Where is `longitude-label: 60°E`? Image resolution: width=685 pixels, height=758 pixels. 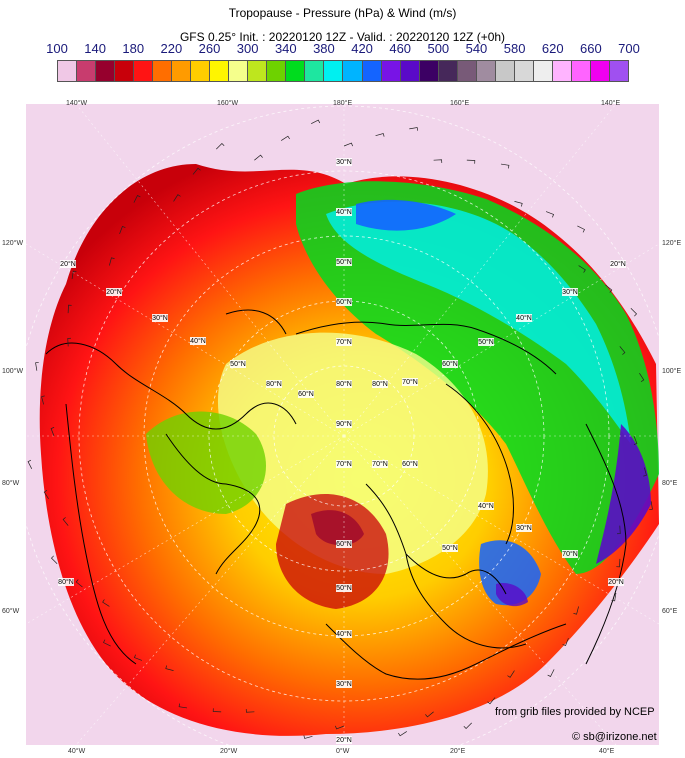
longitude-label: 60°E is located at coordinates (670, 611).